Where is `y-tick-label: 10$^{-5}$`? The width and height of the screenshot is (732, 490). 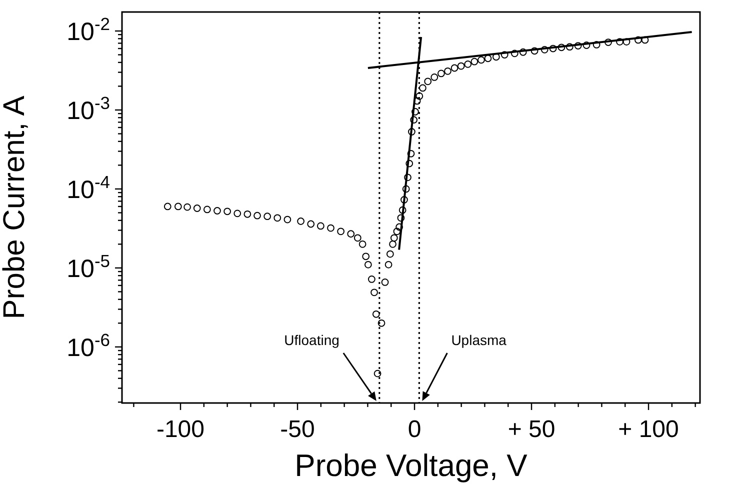 y-tick-label: 10$^{-5}$ is located at coordinates (88, 266).